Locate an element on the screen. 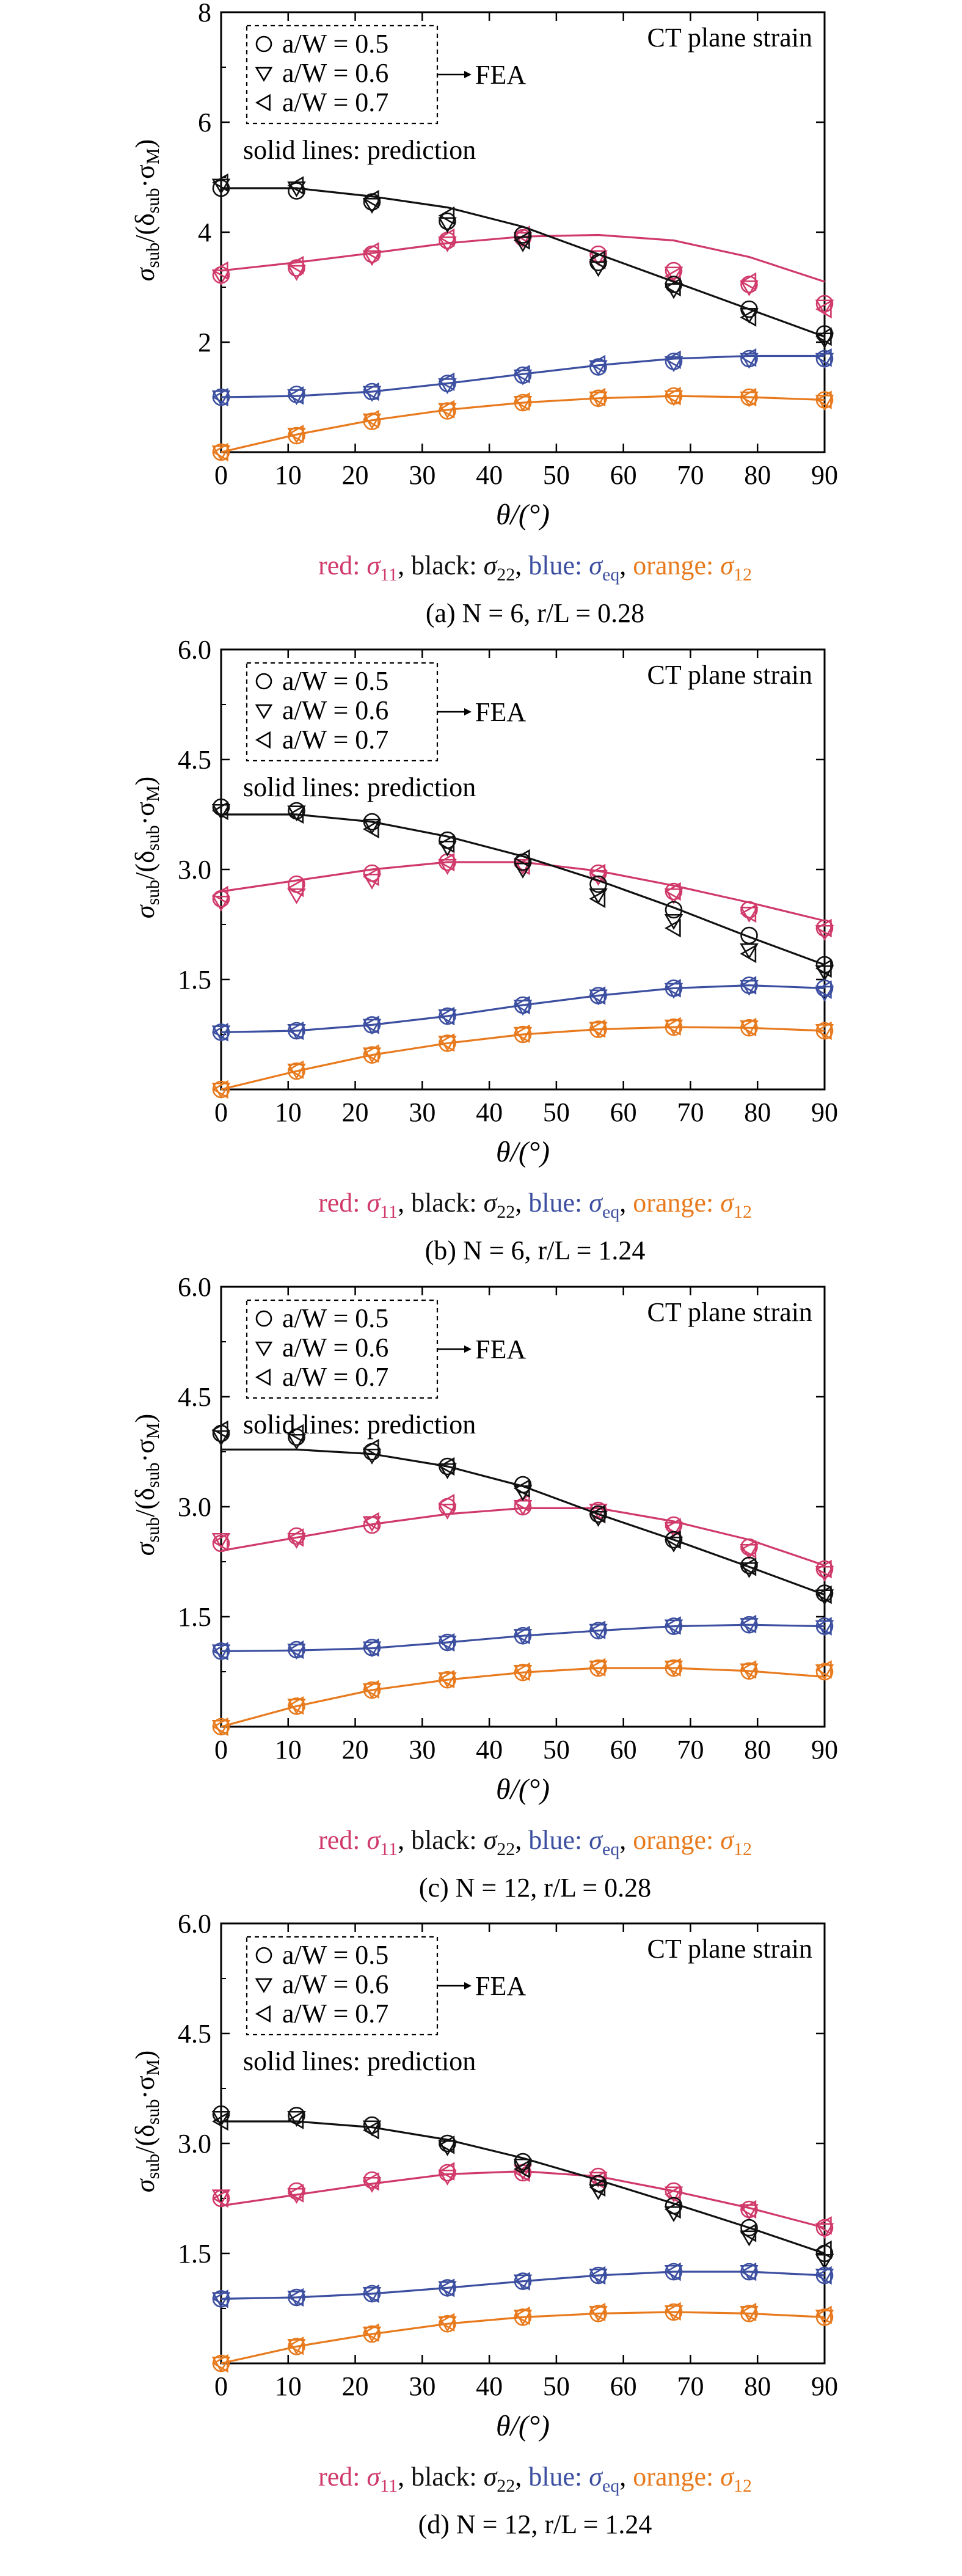 This screenshot has width=962, height=2576. ylabel-mid: /(δ is located at coordinates (145, 865).